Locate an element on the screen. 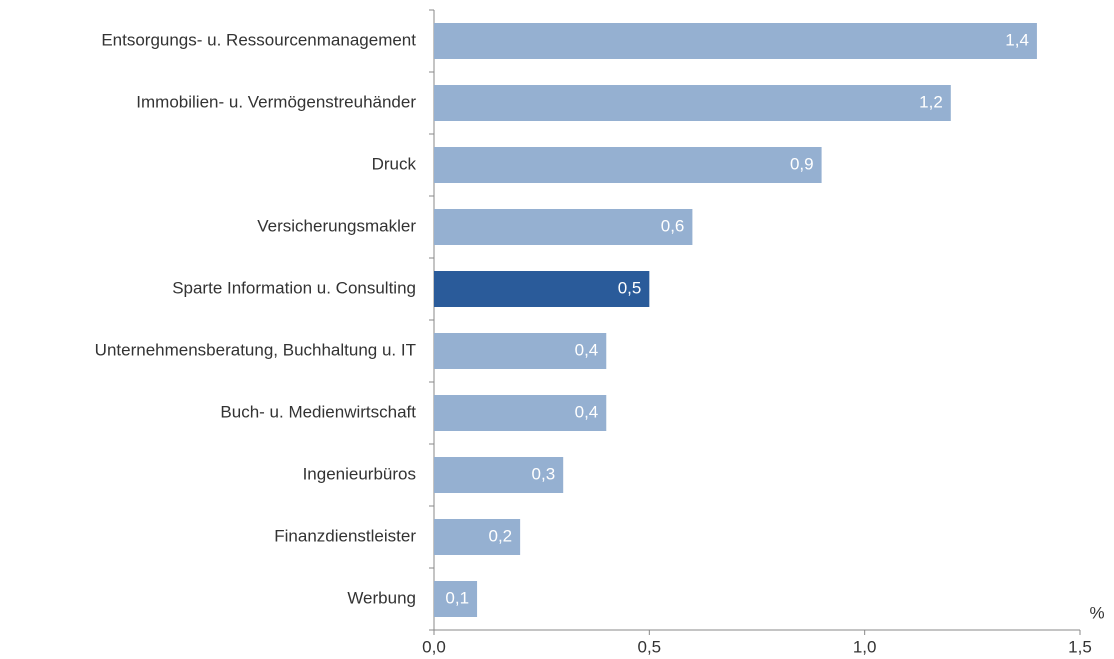 The height and width of the screenshot is (659, 1114). value-label: 0,5 is located at coordinates (630, 287).